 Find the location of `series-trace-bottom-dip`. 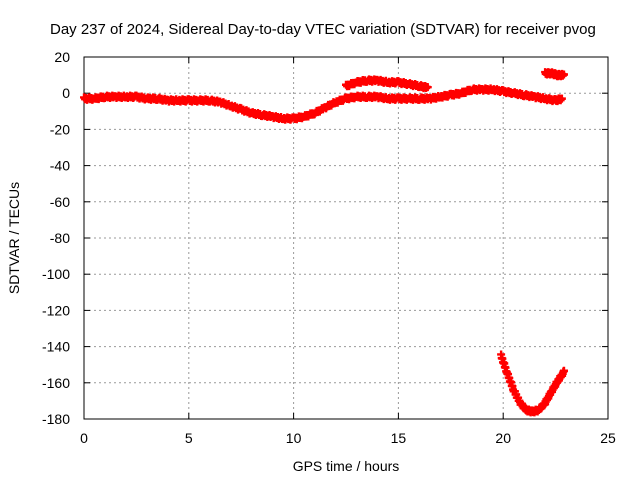

series-trace-bottom-dip is located at coordinates (532, 383).